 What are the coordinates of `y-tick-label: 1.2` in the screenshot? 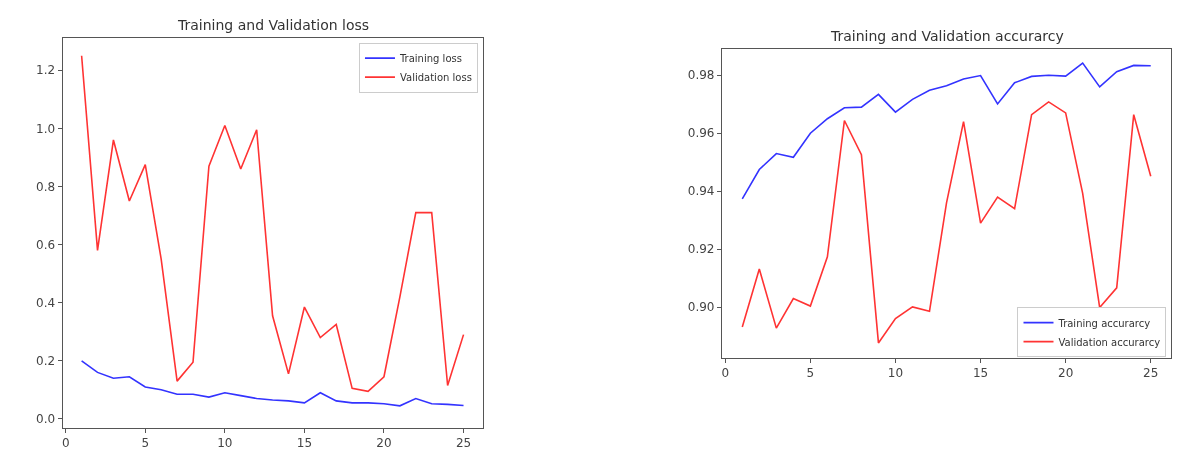 It's located at (46, 70).